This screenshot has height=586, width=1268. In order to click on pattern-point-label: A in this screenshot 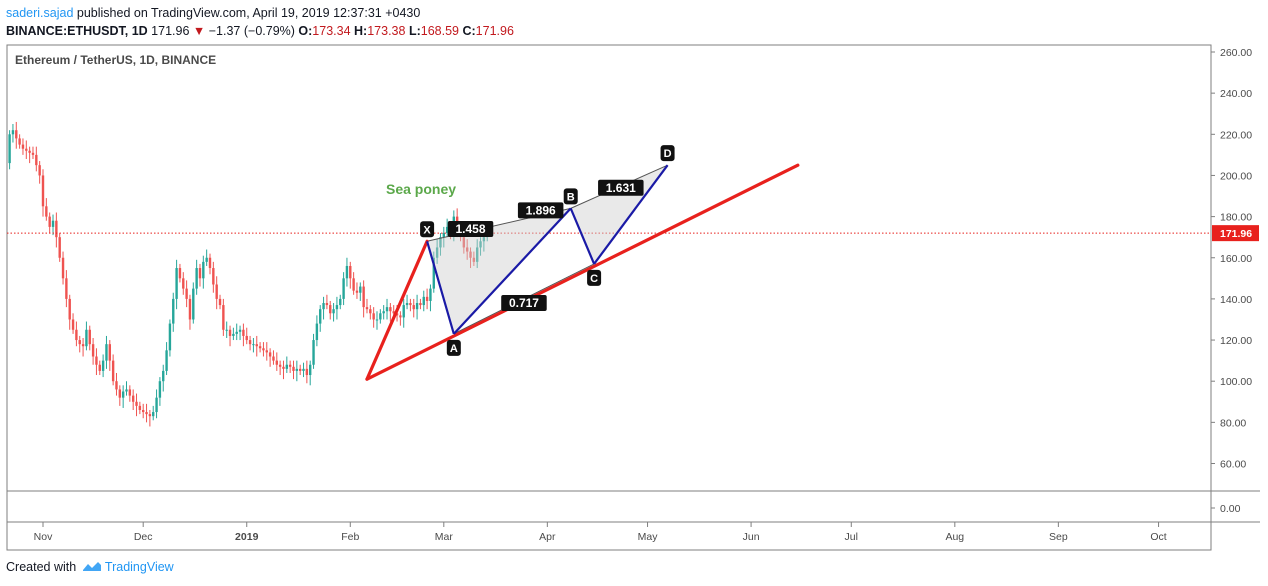, I will do `click(454, 349)`.